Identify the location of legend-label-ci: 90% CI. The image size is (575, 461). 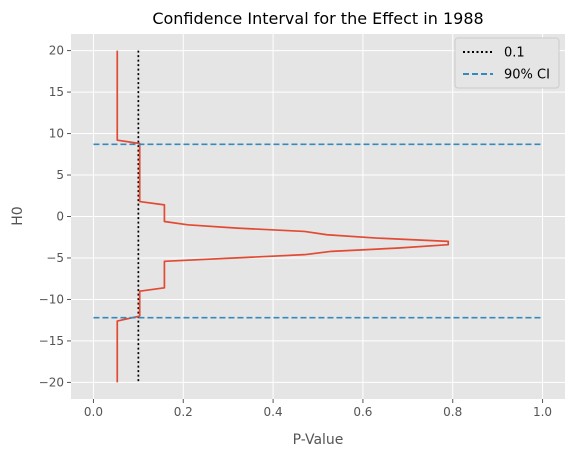
(527, 75).